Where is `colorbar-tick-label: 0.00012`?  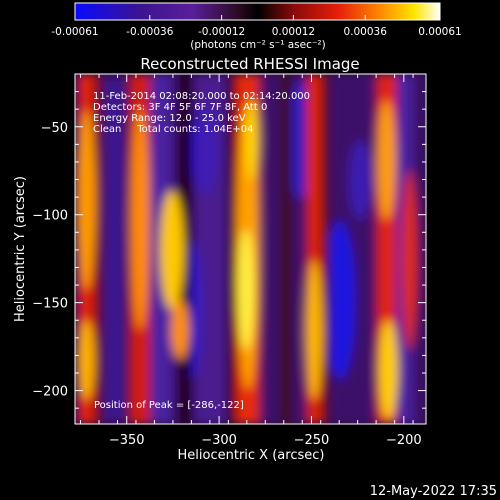
colorbar-tick-label: 0.00012 is located at coordinates (293, 32).